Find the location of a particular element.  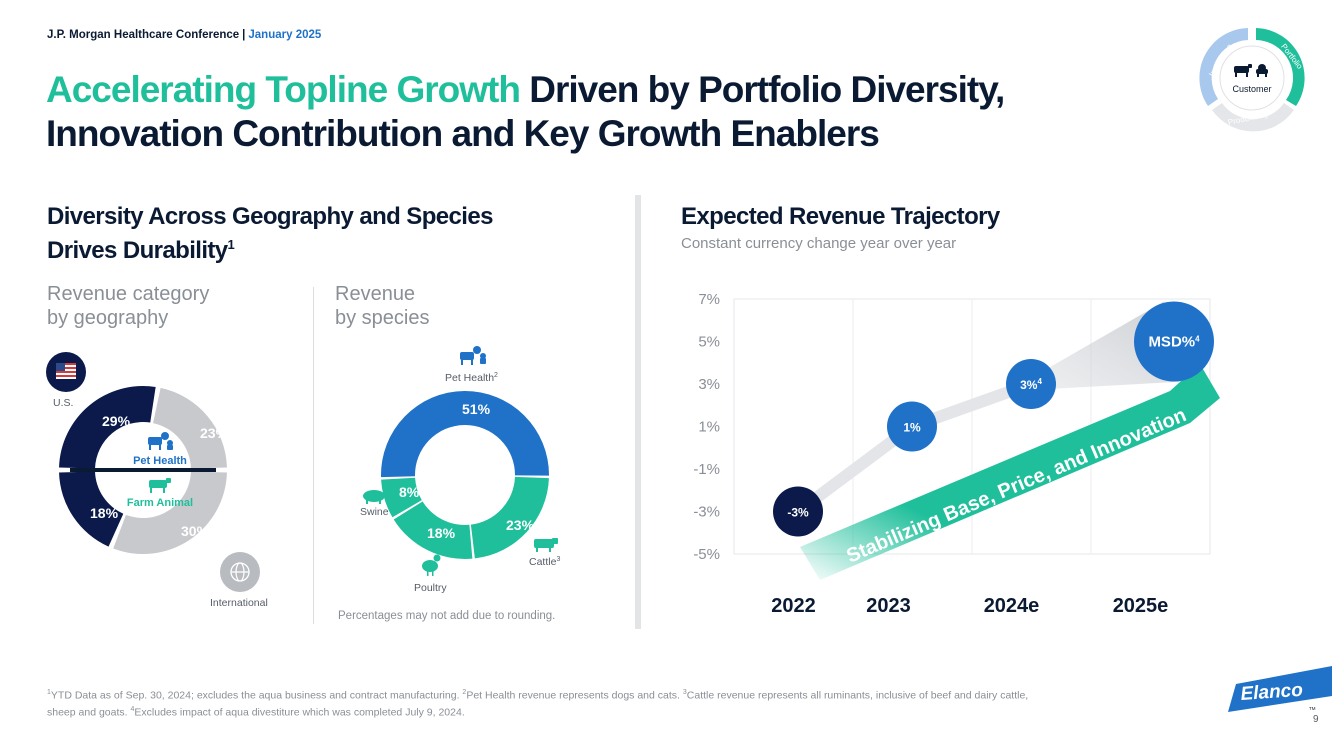

species-swine-value: 8% is located at coordinates (409, 492).